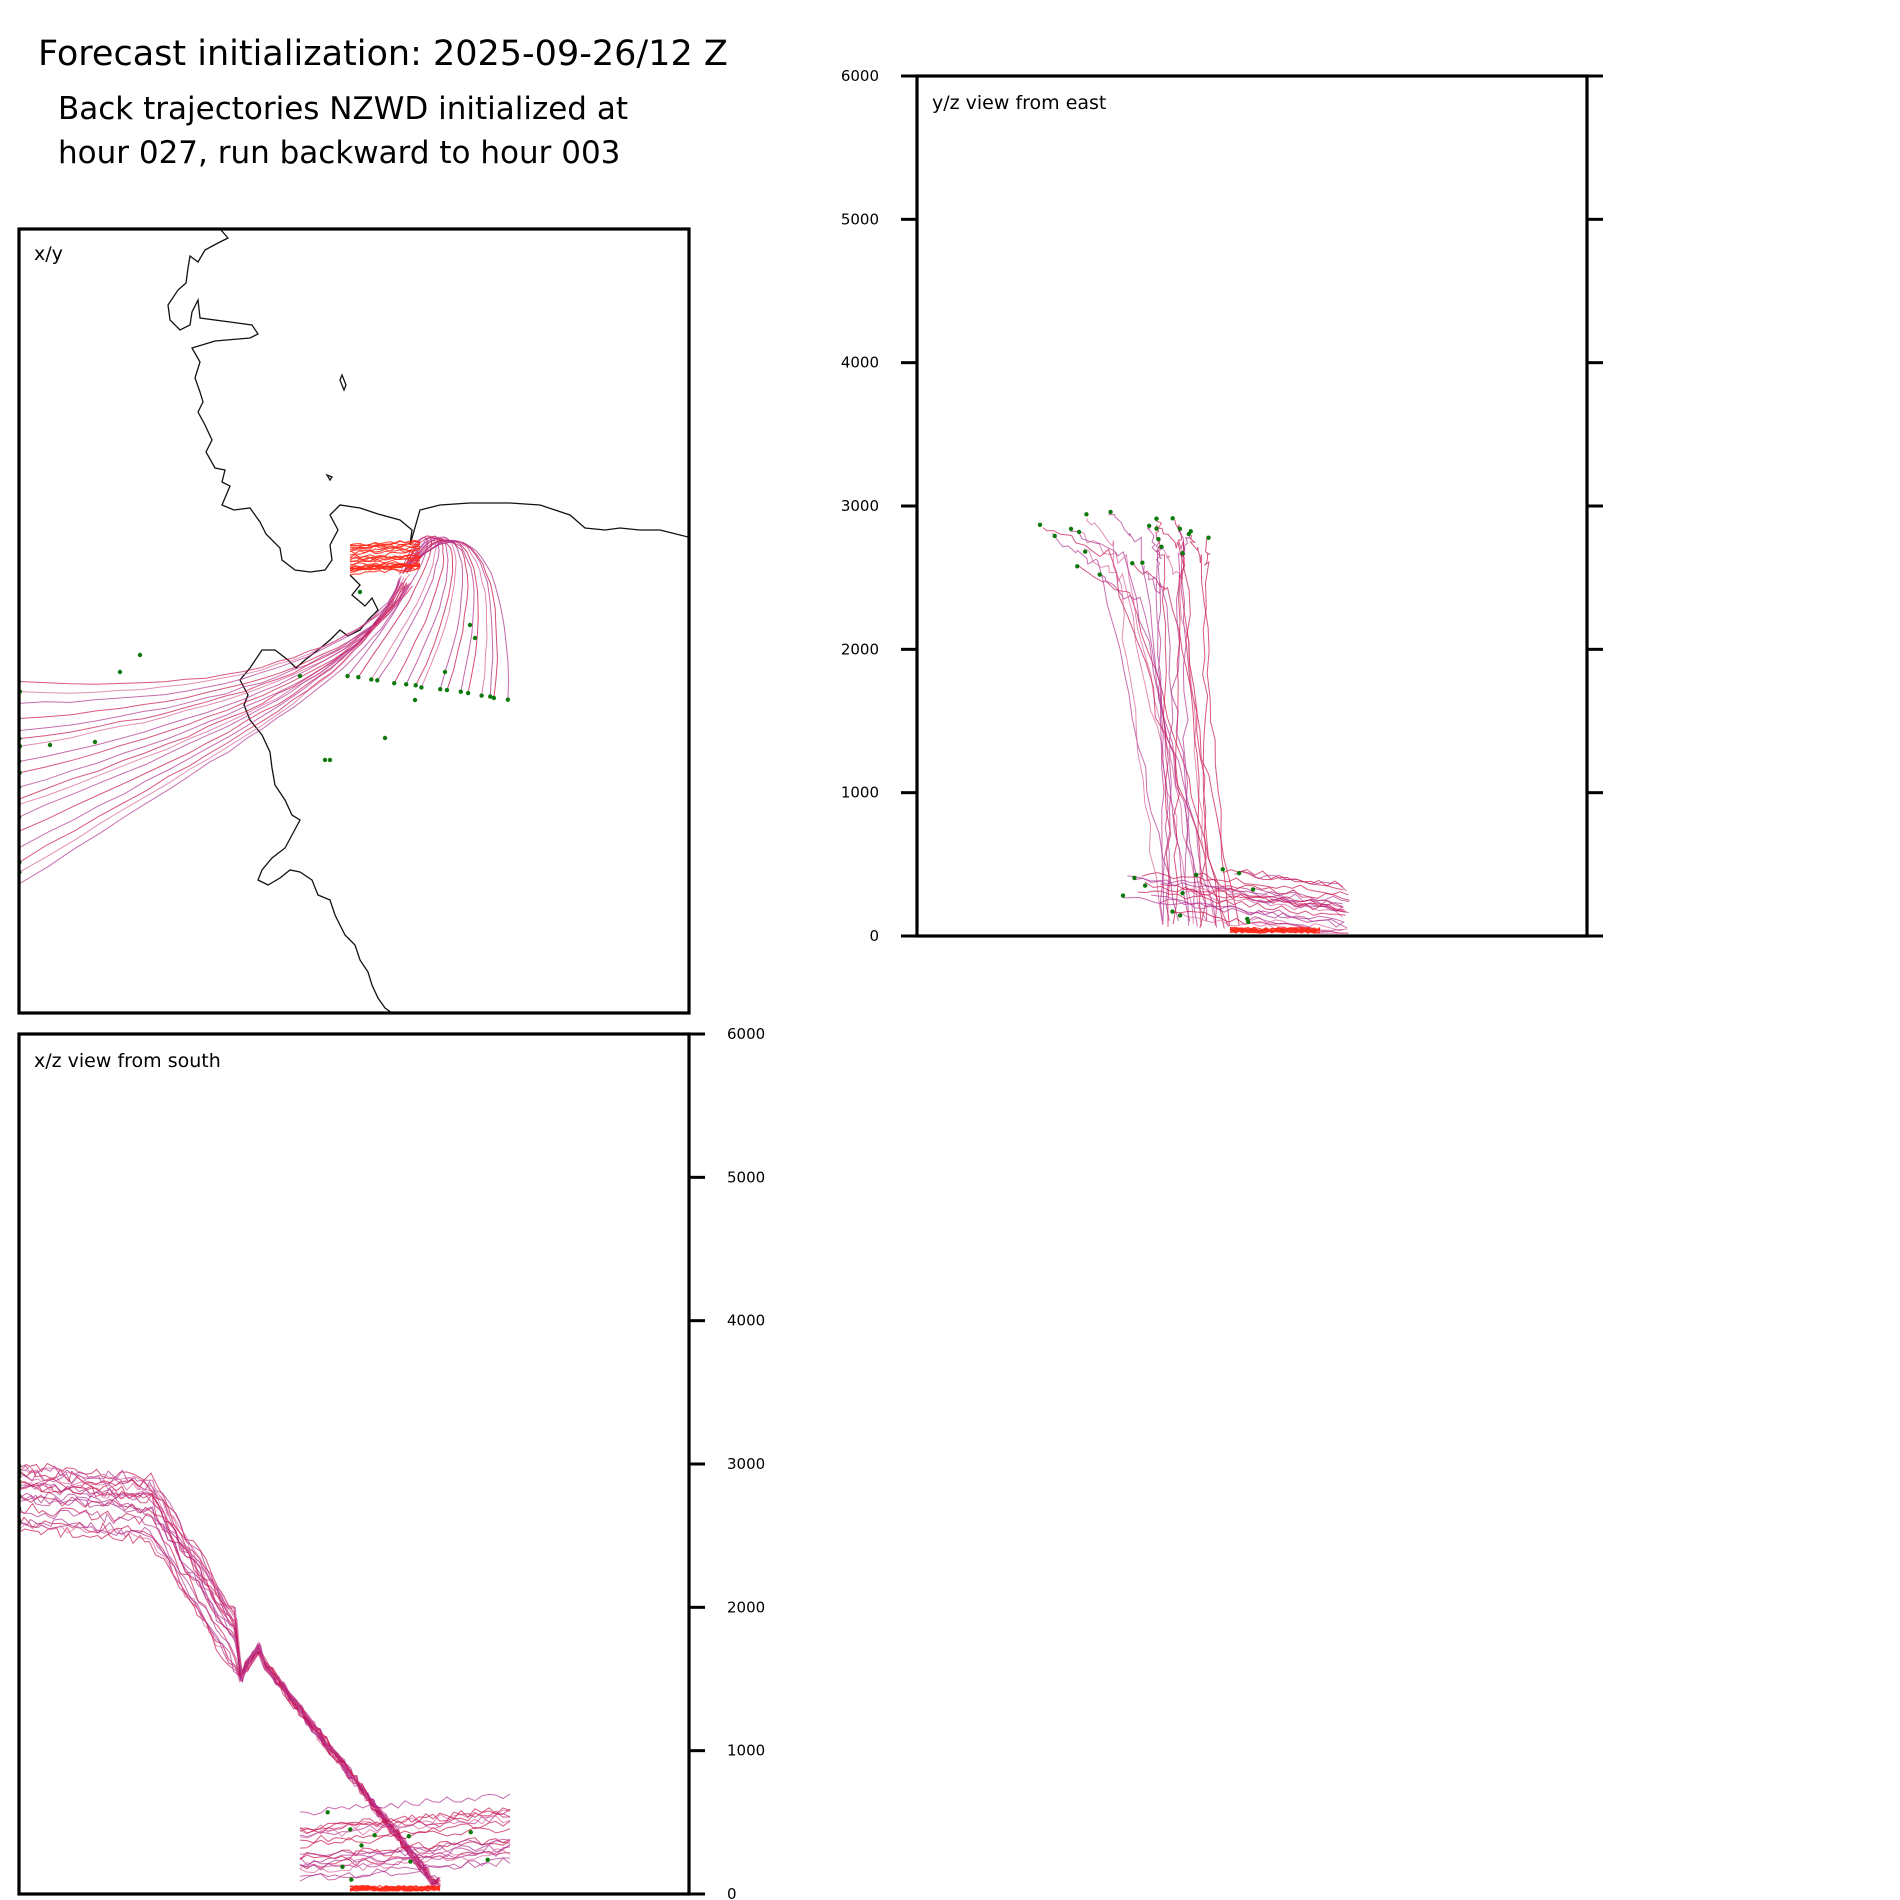 The image size is (1900, 1900). I want to click on xy-frame, so click(354, 621).